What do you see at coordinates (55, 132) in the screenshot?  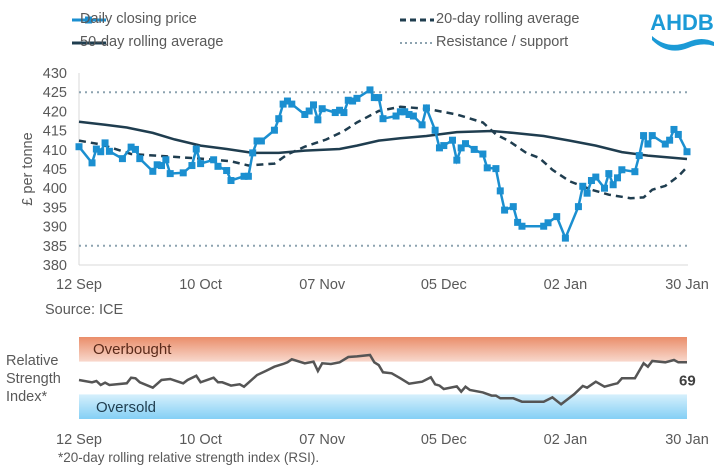 I see `y-tick-label: 415` at bounding box center [55, 132].